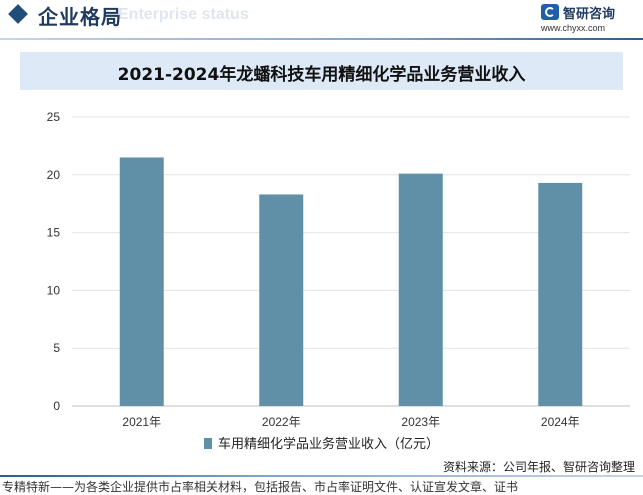 The height and width of the screenshot is (495, 643). Describe the element at coordinates (573, 28) in the screenshot. I see `logo-url: www.chyxx.com` at that location.